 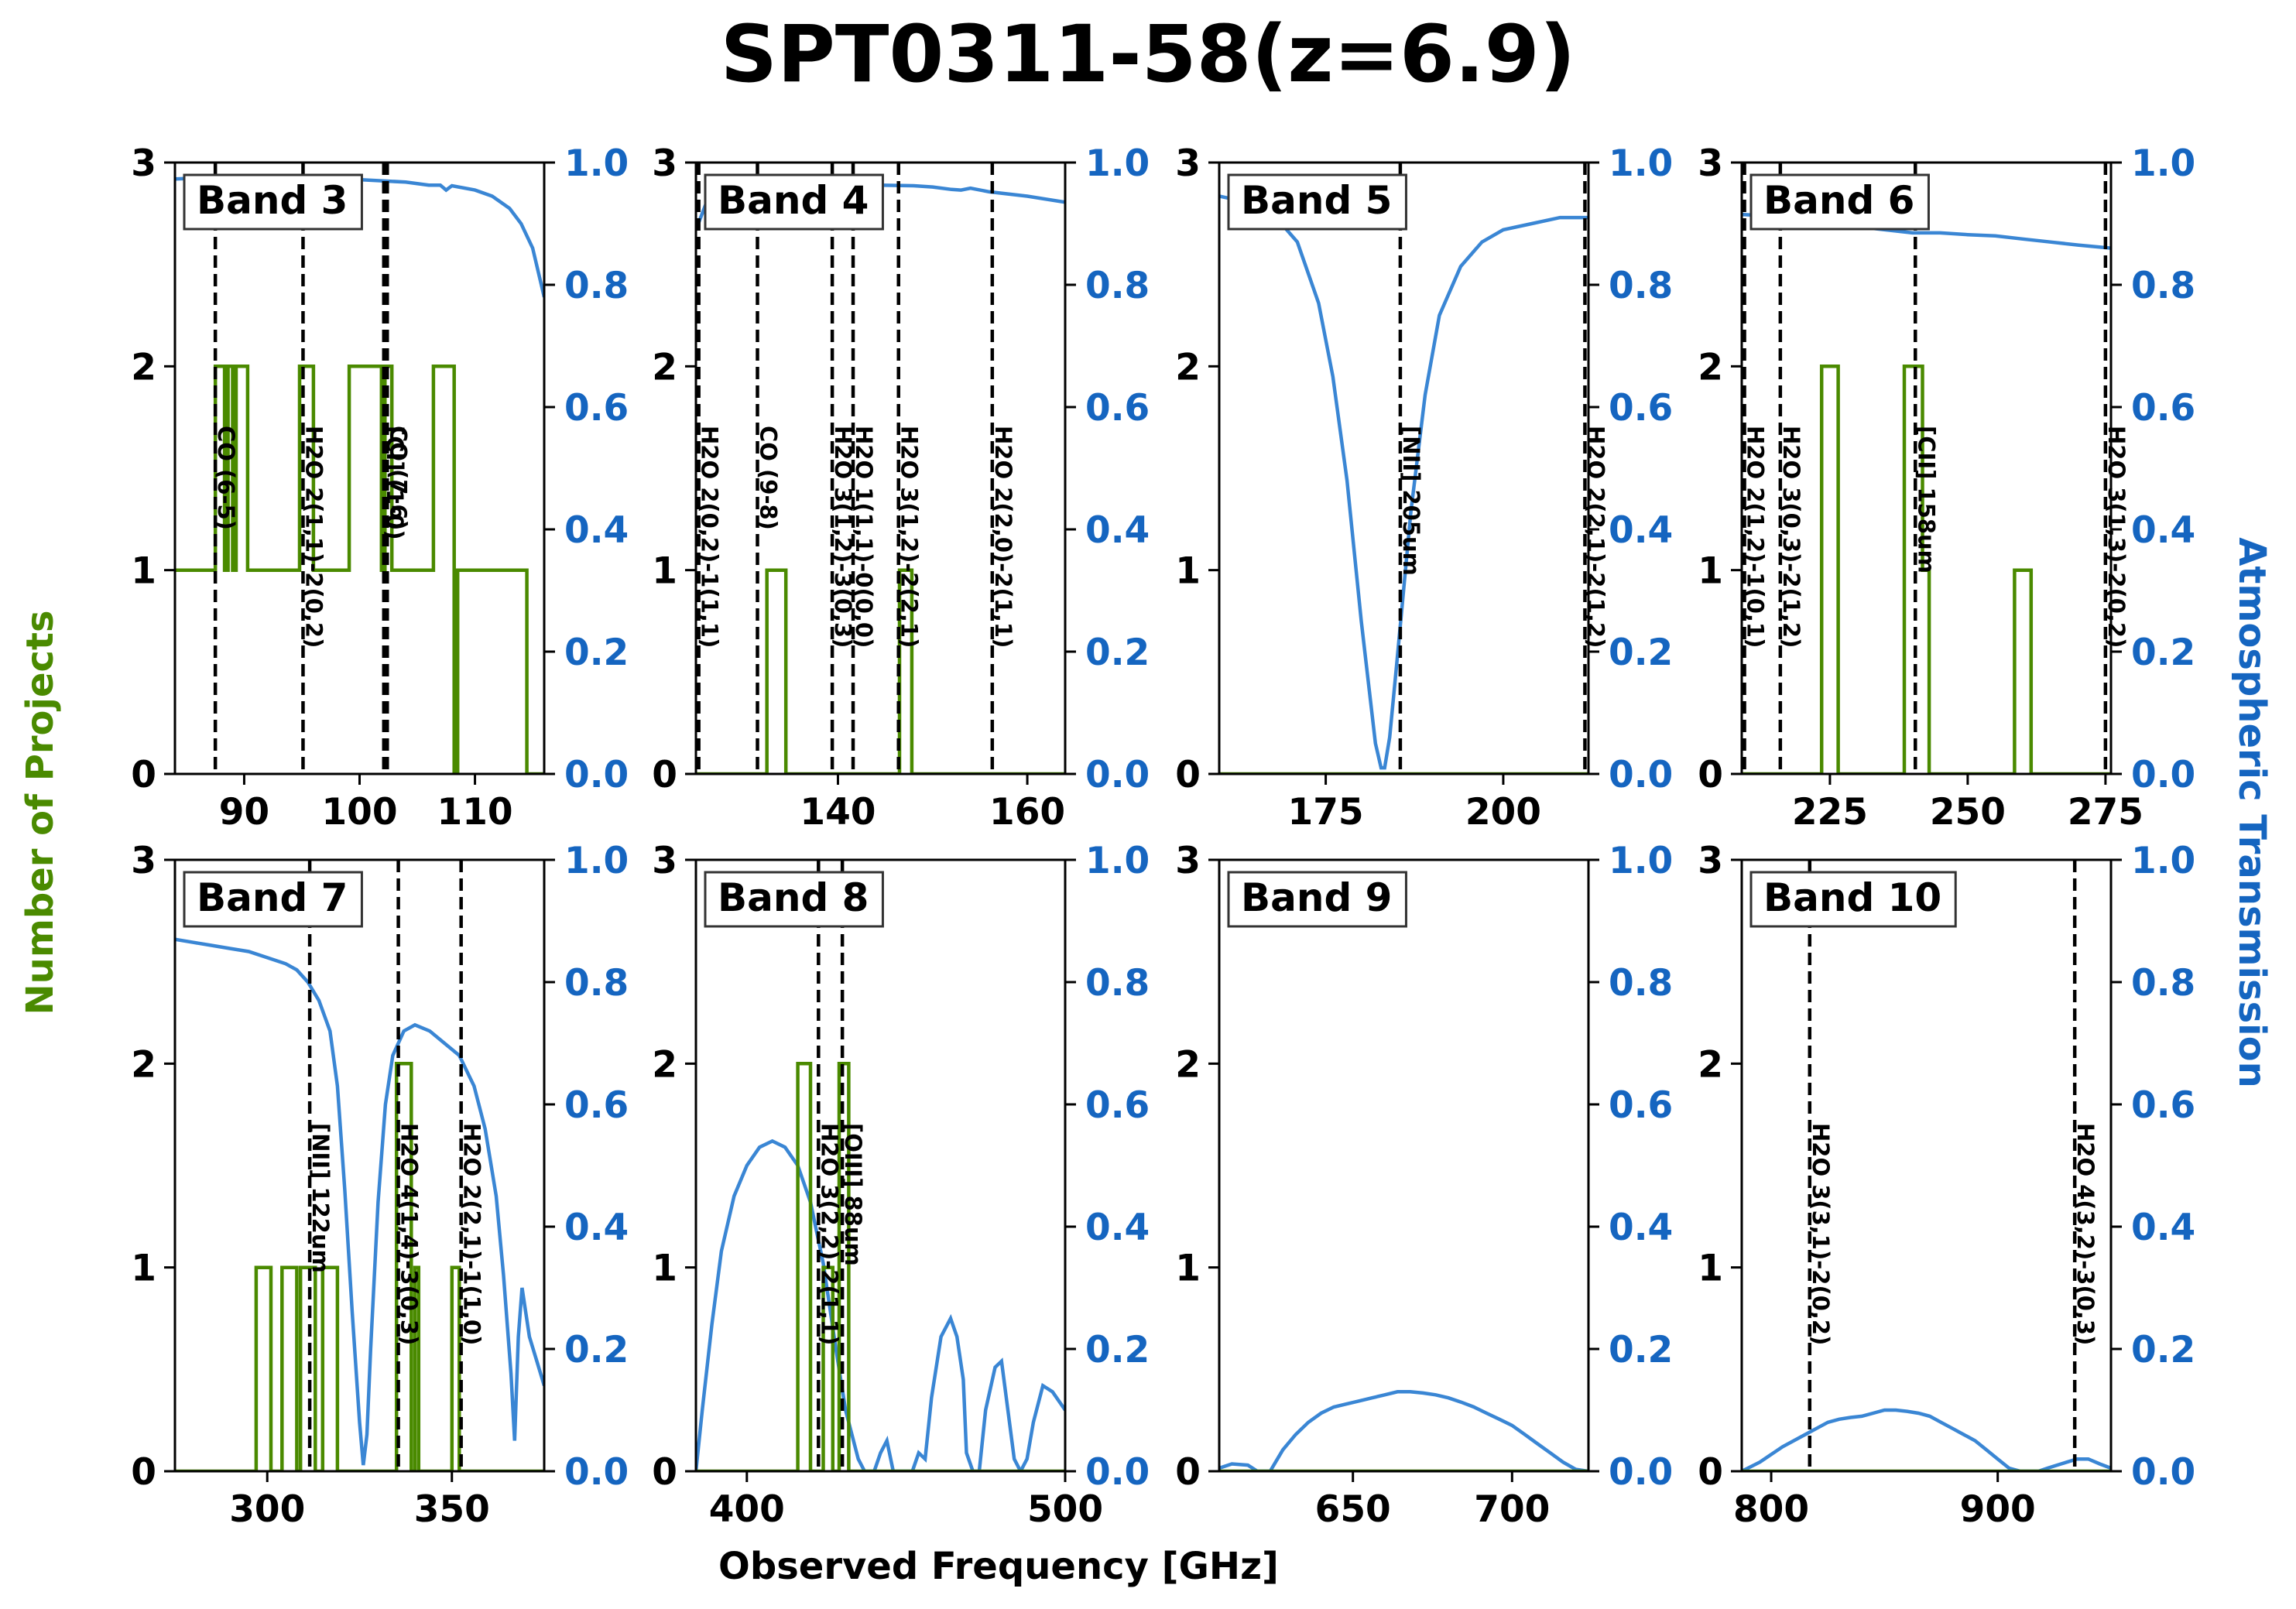 What do you see at coordinates (272, 200) in the screenshot?
I see `band-label-text: Band 3` at bounding box center [272, 200].